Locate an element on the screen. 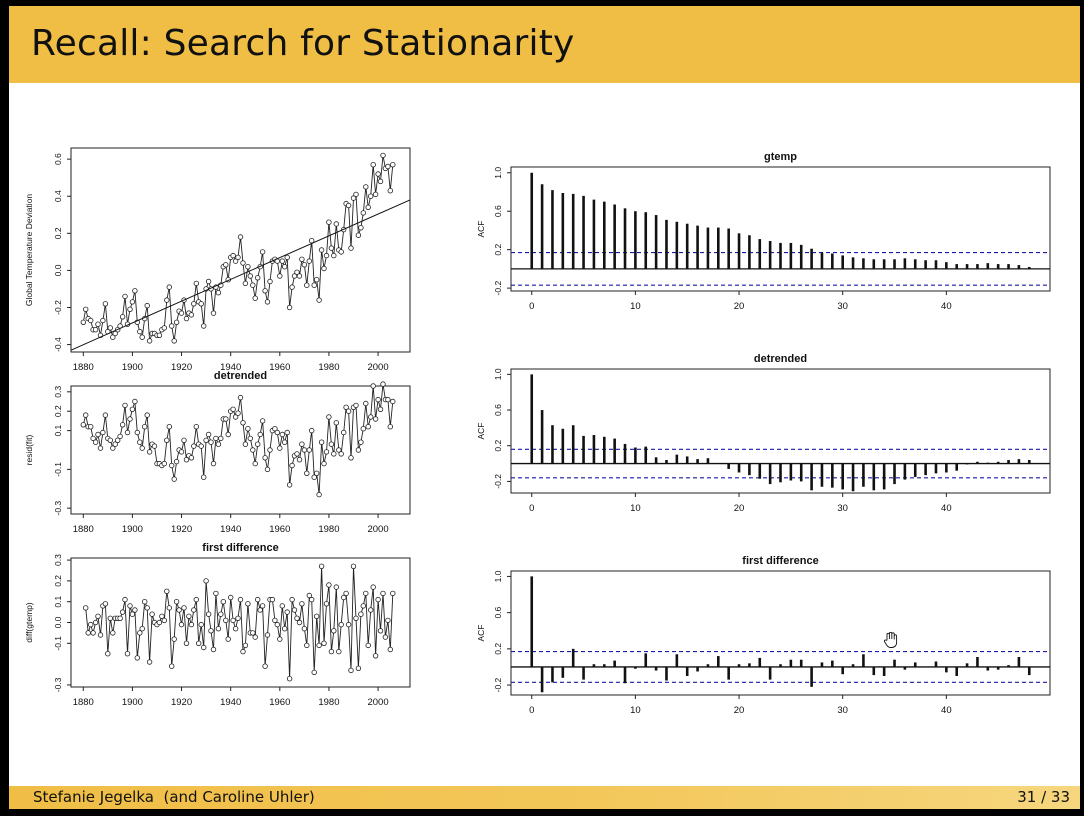  slide-header: Recall: Search for Stationarity is located at coordinates (544, 44).